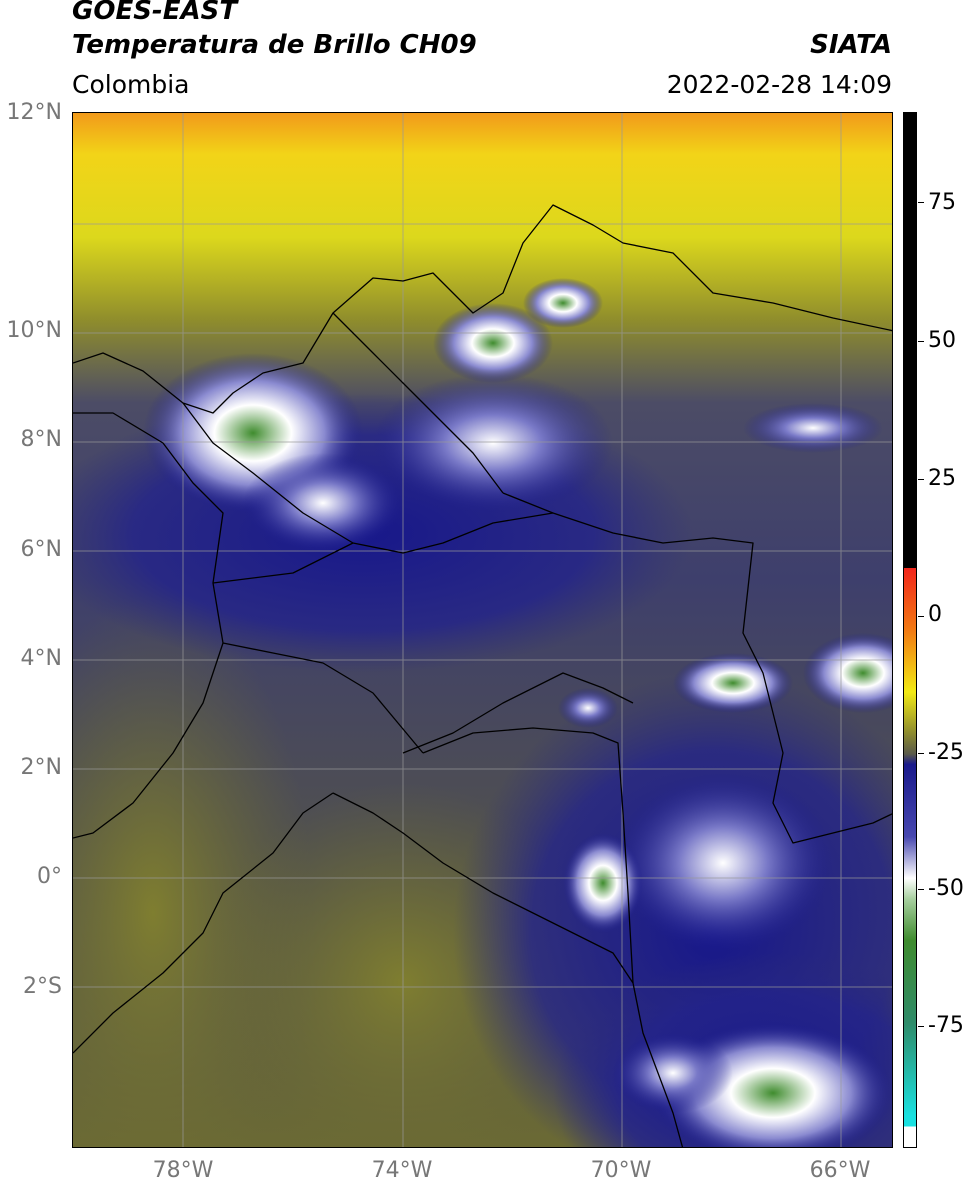 This screenshot has height=1190, width=966. I want to click on datetime-label: 2022-02-28 14:09, so click(779, 84).